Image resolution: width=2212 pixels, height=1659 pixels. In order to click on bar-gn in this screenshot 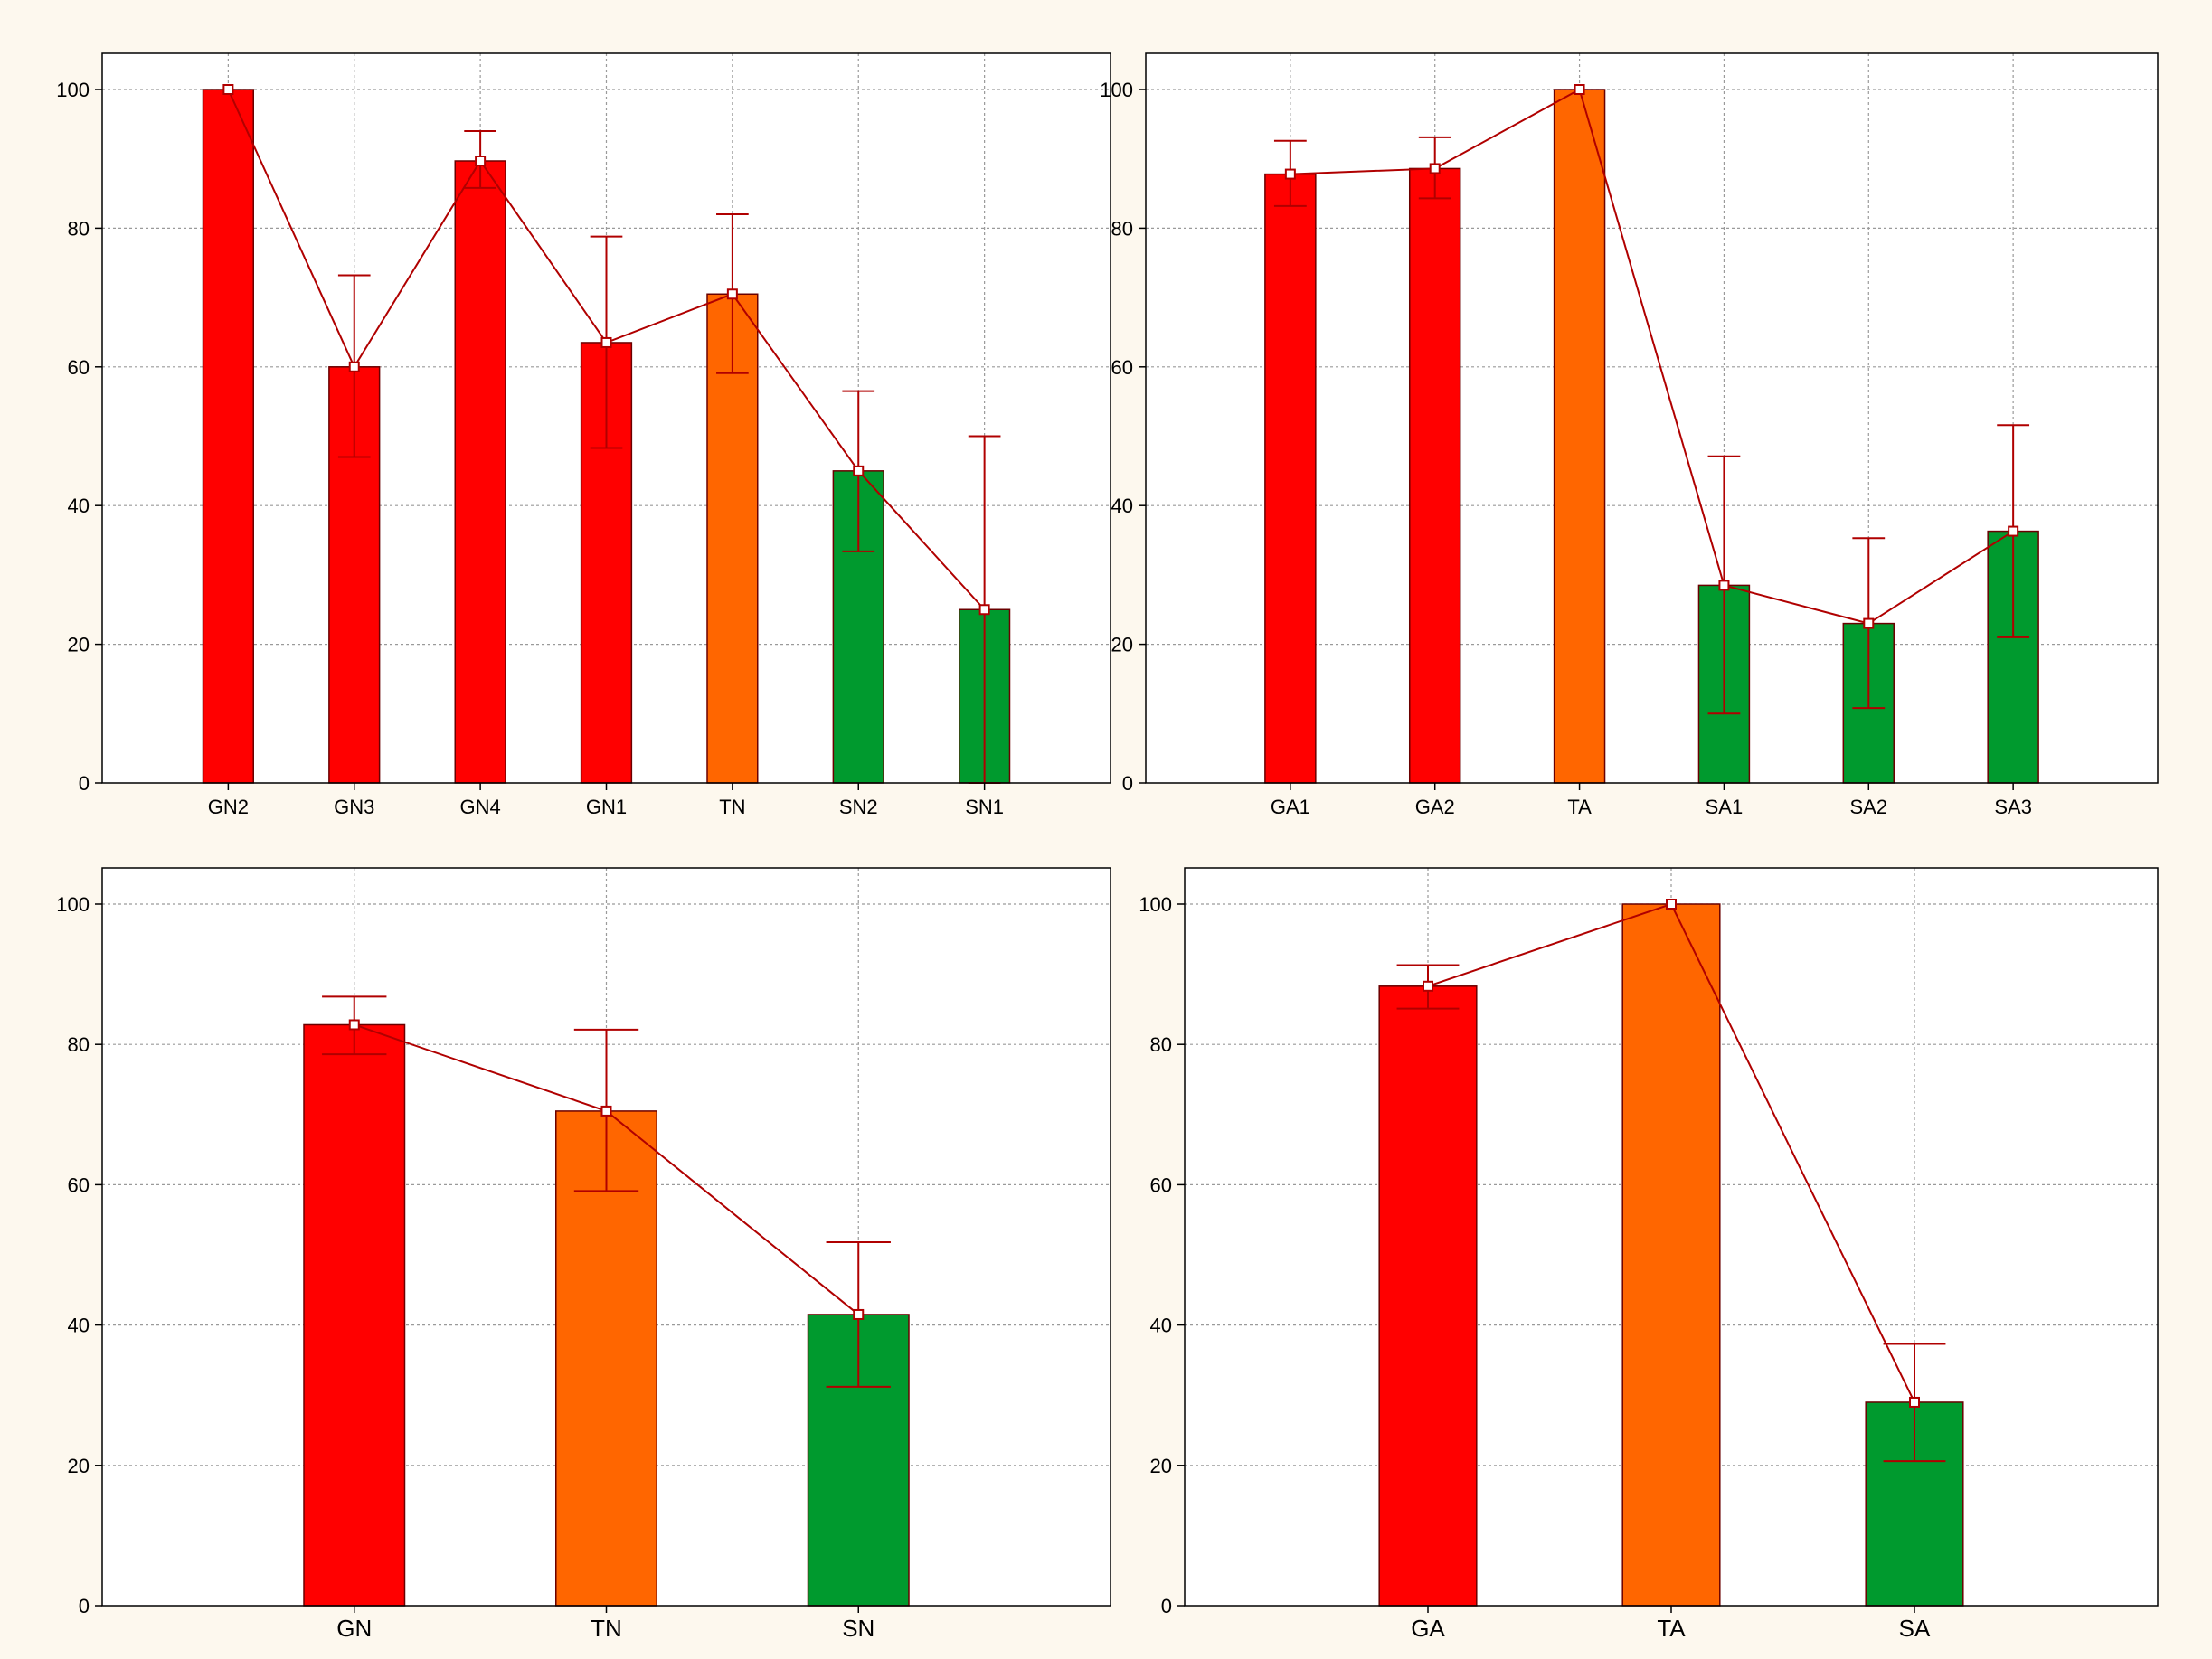, I will do `click(355, 1315)`.